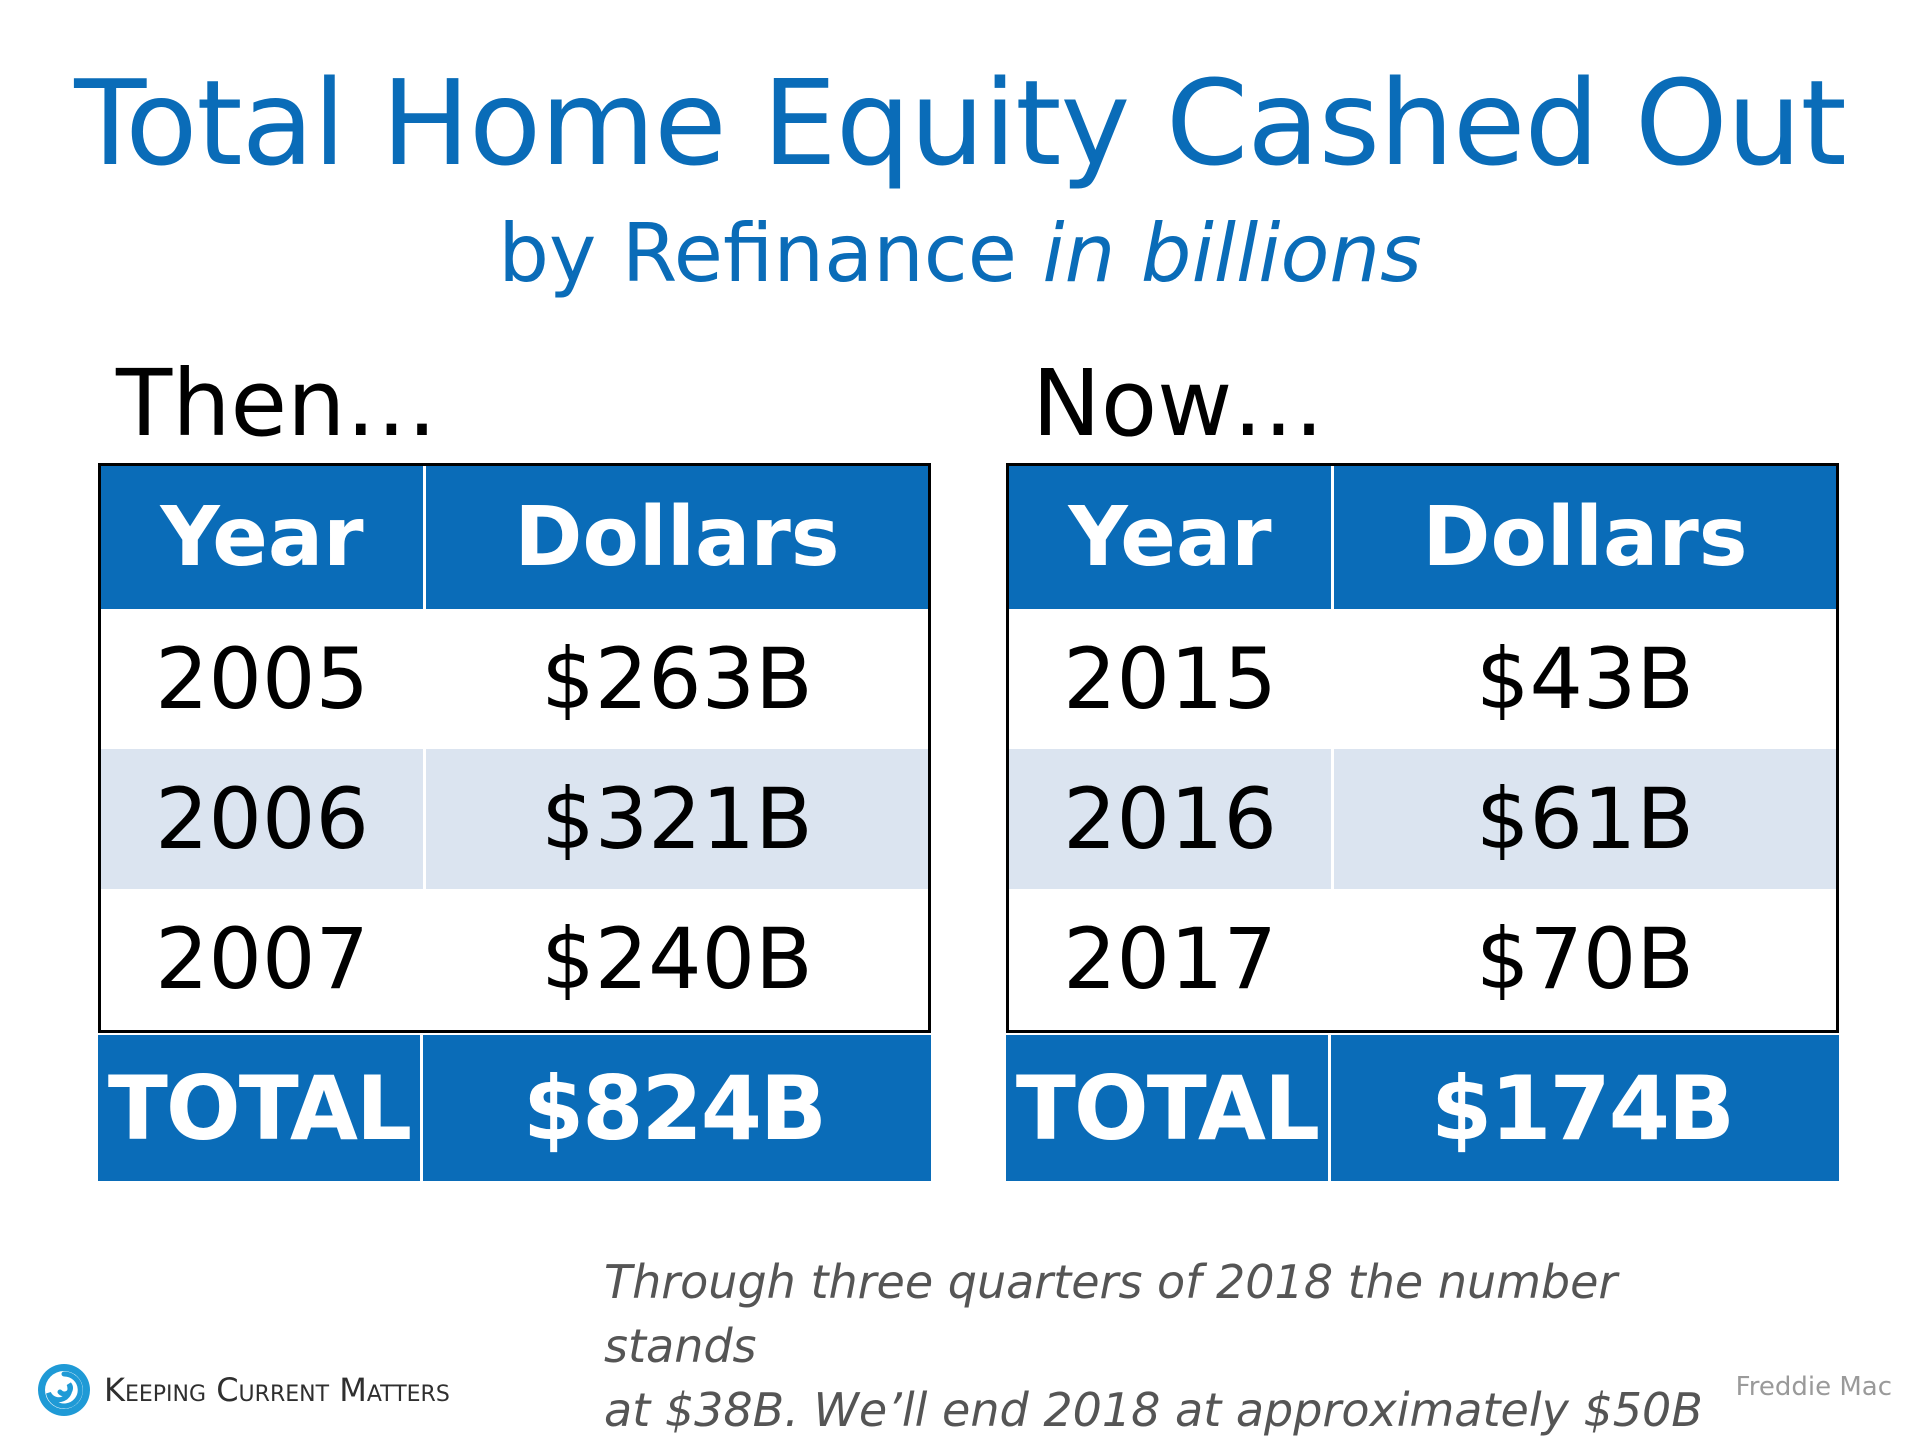  Describe the element at coordinates (672, 1108) in the screenshot. I see `then-total-value: $824B` at that location.